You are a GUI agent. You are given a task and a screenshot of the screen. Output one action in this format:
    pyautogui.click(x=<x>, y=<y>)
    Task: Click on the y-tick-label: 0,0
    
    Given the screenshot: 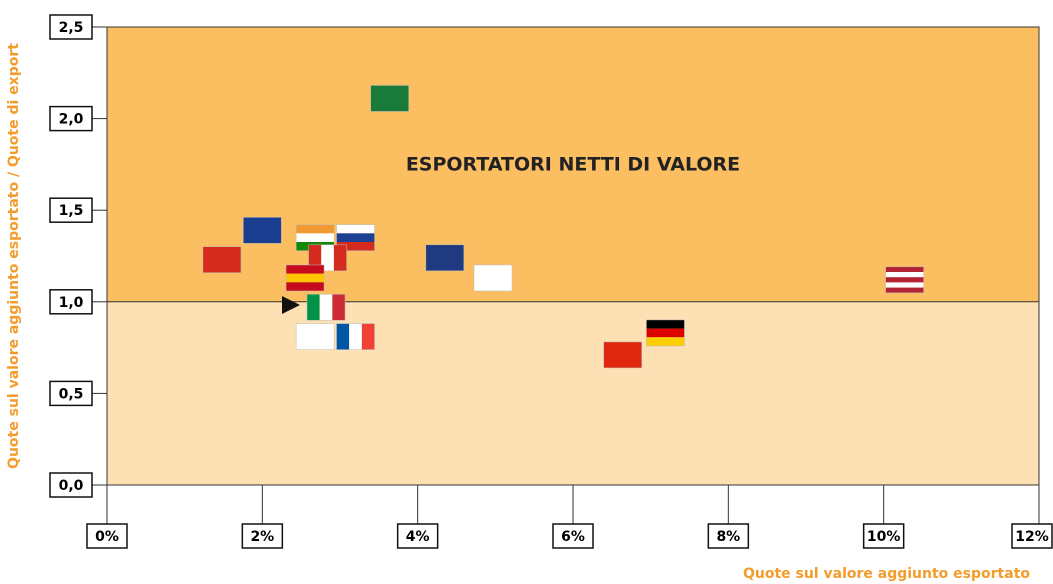 What is the action you would take?
    pyautogui.click(x=71, y=486)
    